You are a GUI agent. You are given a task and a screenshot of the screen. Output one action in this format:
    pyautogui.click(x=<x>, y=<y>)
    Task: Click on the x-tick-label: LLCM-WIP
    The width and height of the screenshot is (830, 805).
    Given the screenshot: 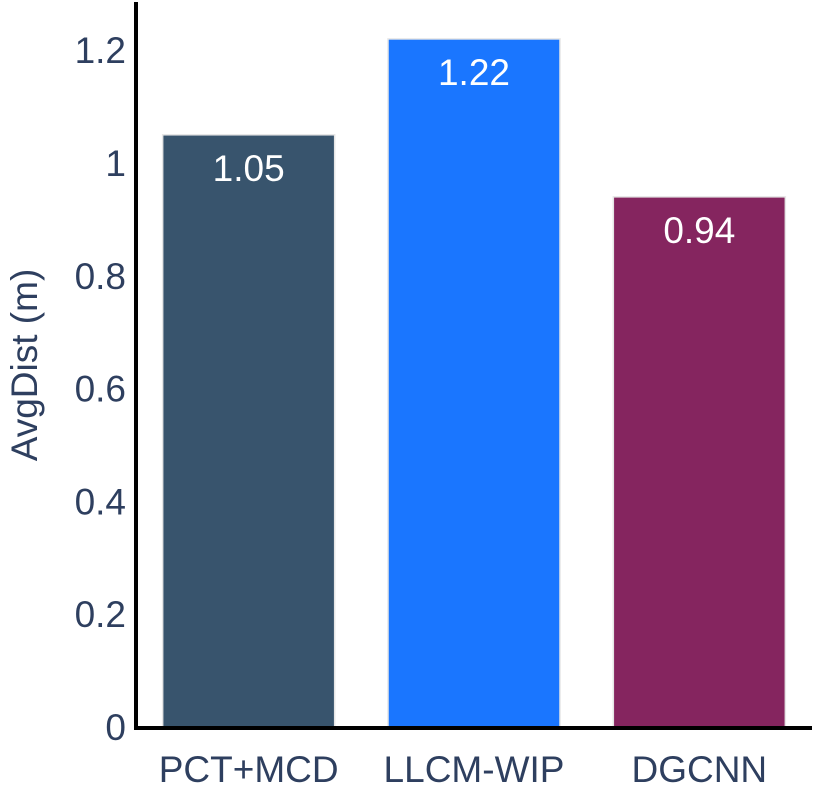 What is the action you would take?
    pyautogui.click(x=474, y=769)
    